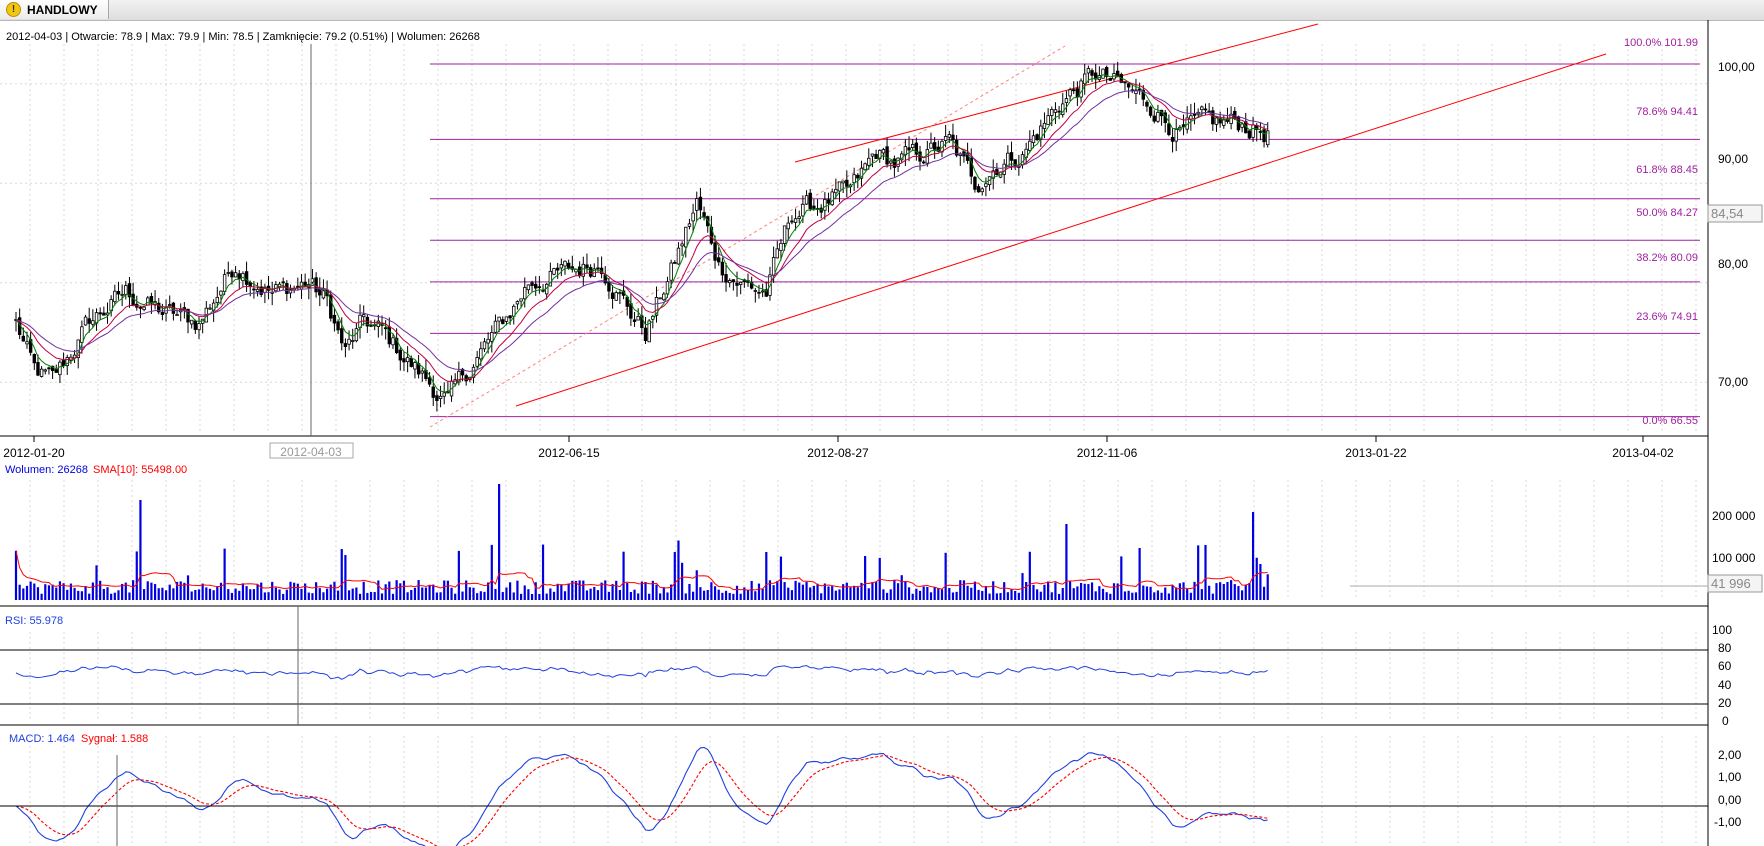 This screenshot has height=846, width=1764. Describe the element at coordinates (1643, 453) in the screenshot. I see `x-tick-2013-04-02: 2013-04-02` at that location.